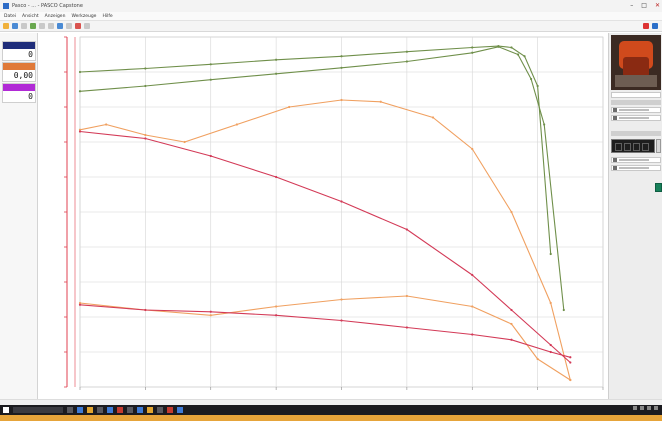 This screenshot has width=662, height=421. Describe the element at coordinates (649, 408) in the screenshot. I see `battery-icon` at that location.